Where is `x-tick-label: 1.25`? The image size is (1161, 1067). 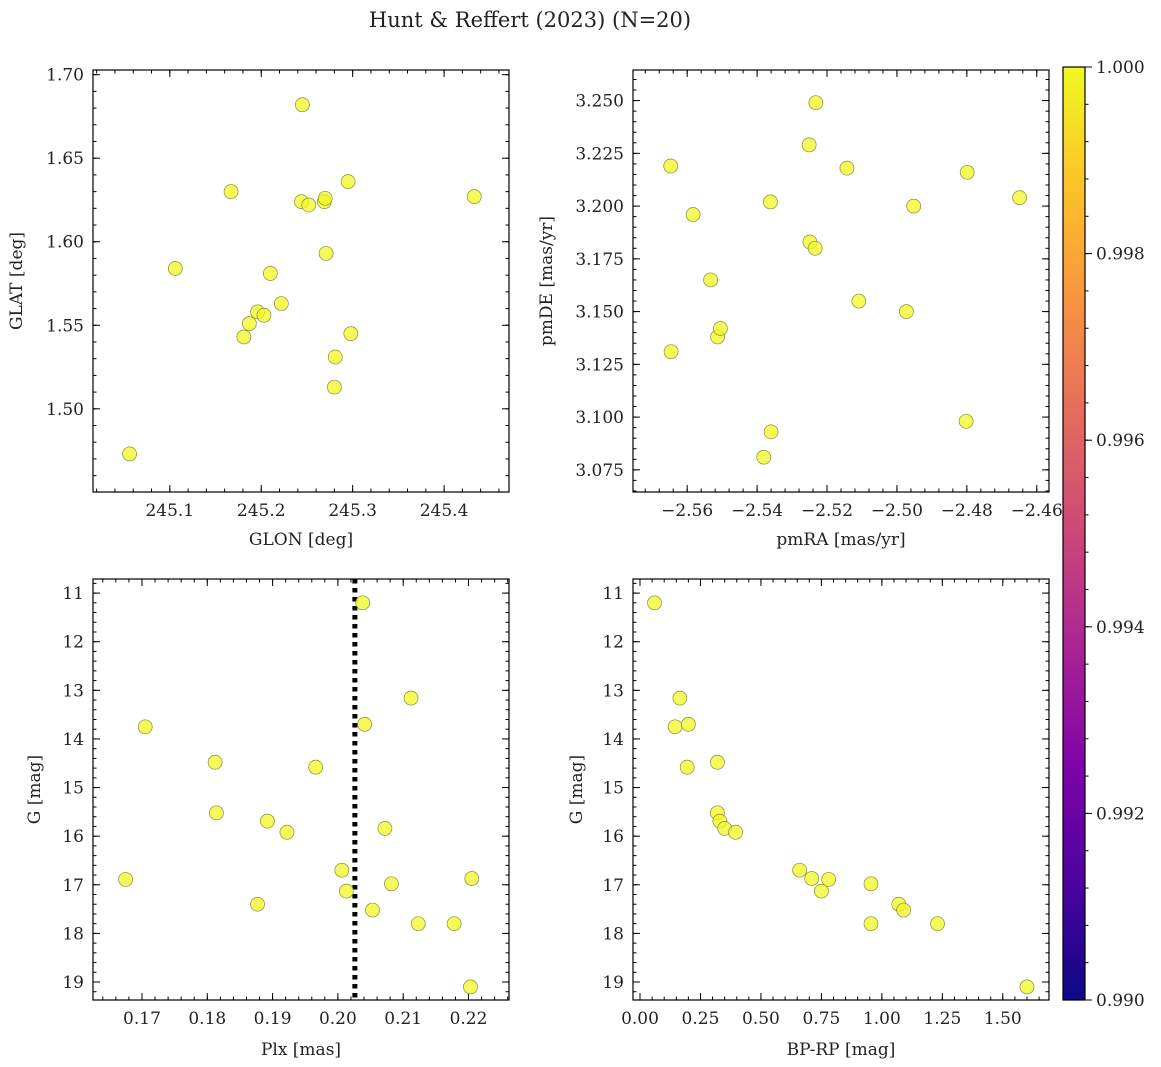 x-tick-label: 1.25 is located at coordinates (942, 1019).